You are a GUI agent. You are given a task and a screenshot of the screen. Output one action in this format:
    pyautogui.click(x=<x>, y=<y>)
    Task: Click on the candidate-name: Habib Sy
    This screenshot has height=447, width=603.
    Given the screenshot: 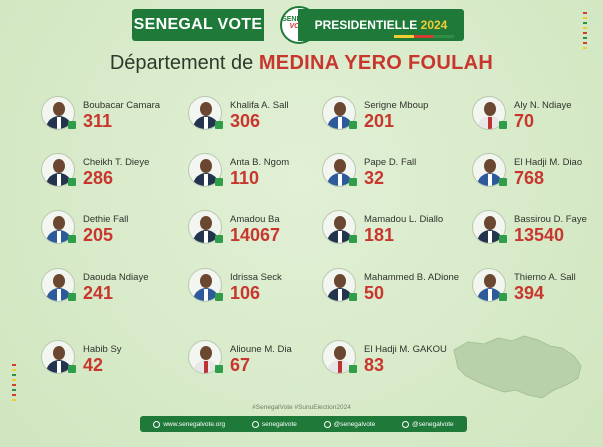 What is the action you would take?
    pyautogui.click(x=102, y=349)
    